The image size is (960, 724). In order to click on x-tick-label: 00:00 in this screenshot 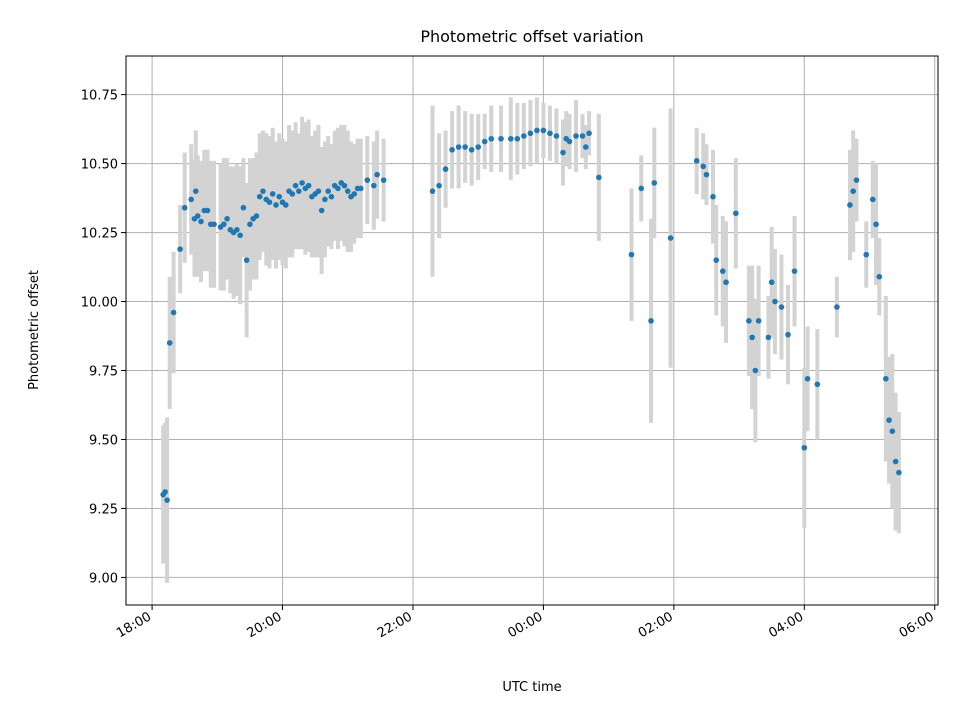, I will do `click(525, 625)`.